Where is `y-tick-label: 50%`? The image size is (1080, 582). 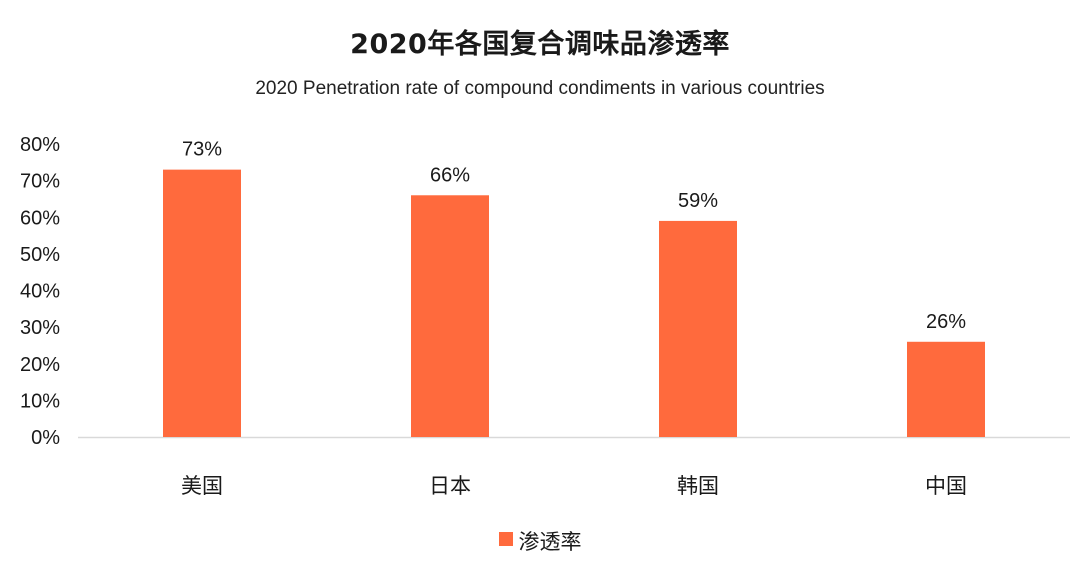 y-tick-label: 50% is located at coordinates (40, 255).